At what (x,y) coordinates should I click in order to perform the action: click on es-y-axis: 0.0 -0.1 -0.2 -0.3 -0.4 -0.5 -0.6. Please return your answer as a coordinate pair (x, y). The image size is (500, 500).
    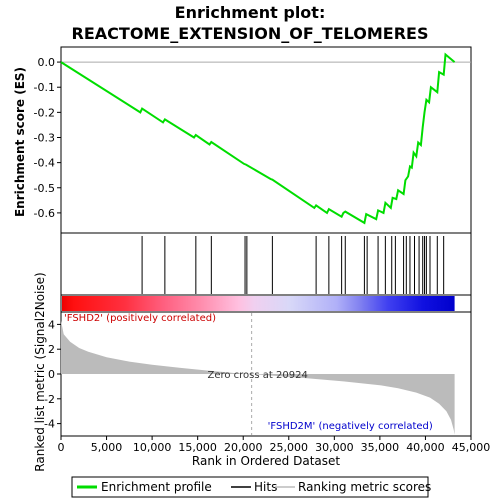
    Looking at the image, I should click on (47, 138).